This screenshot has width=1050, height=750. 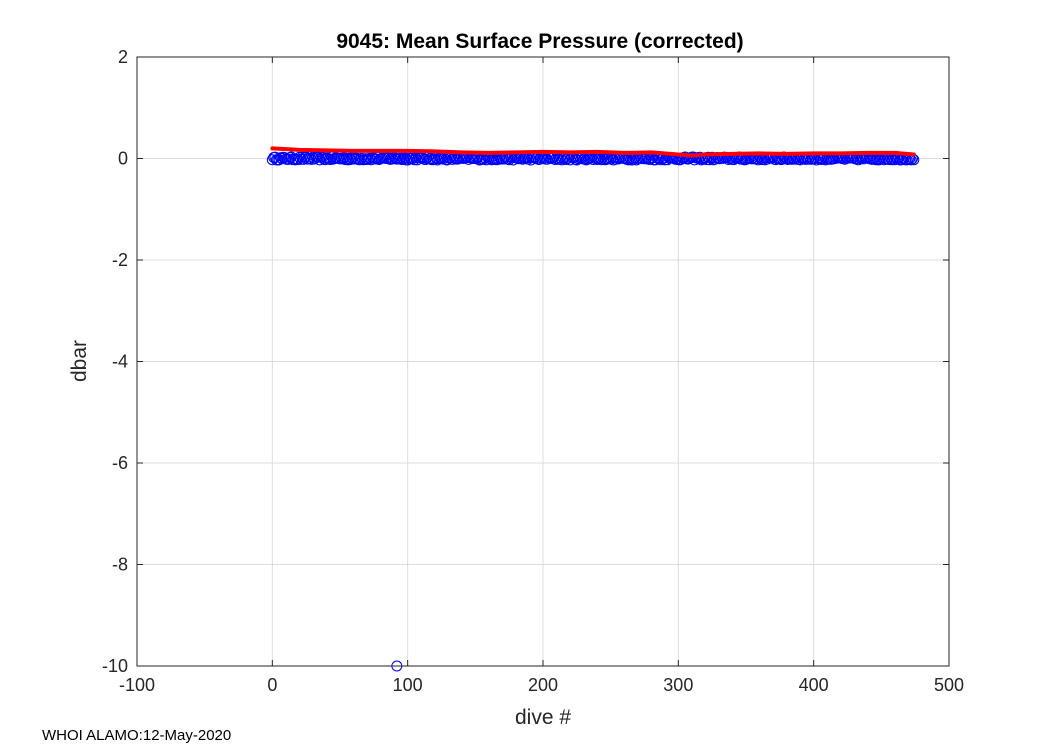 What do you see at coordinates (678, 685) in the screenshot?
I see `x-tick-label: 300` at bounding box center [678, 685].